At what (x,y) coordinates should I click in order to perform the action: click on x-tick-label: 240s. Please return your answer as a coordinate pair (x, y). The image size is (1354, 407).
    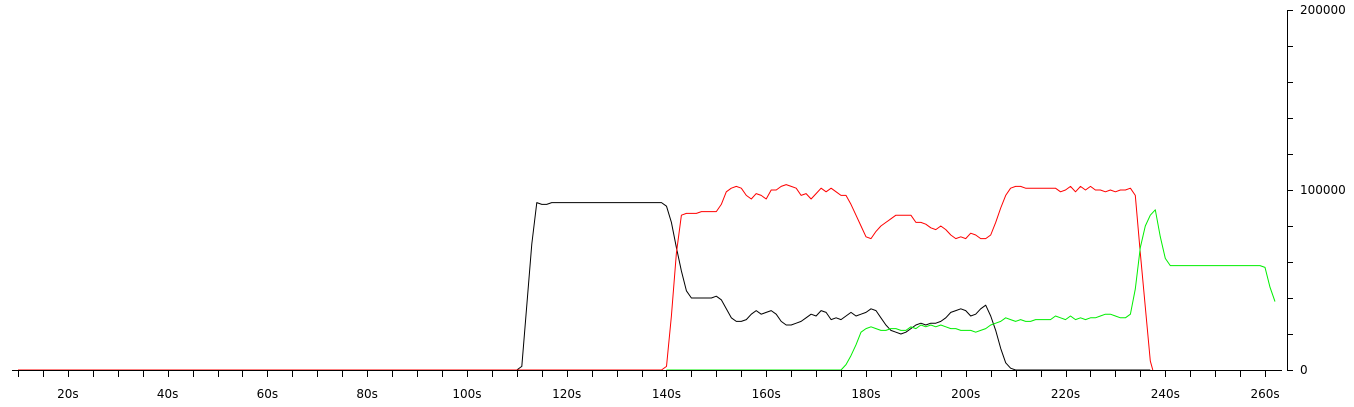
    Looking at the image, I should click on (1165, 394).